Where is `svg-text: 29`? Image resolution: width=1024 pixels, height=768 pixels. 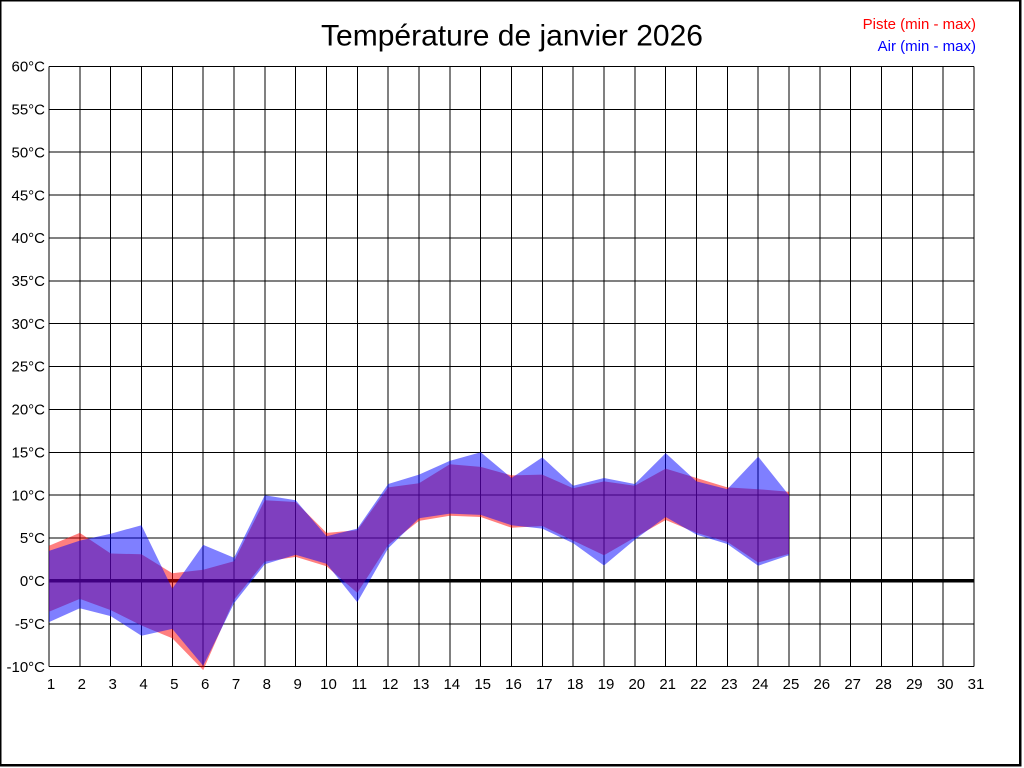
svg-text: 29 is located at coordinates (914, 684).